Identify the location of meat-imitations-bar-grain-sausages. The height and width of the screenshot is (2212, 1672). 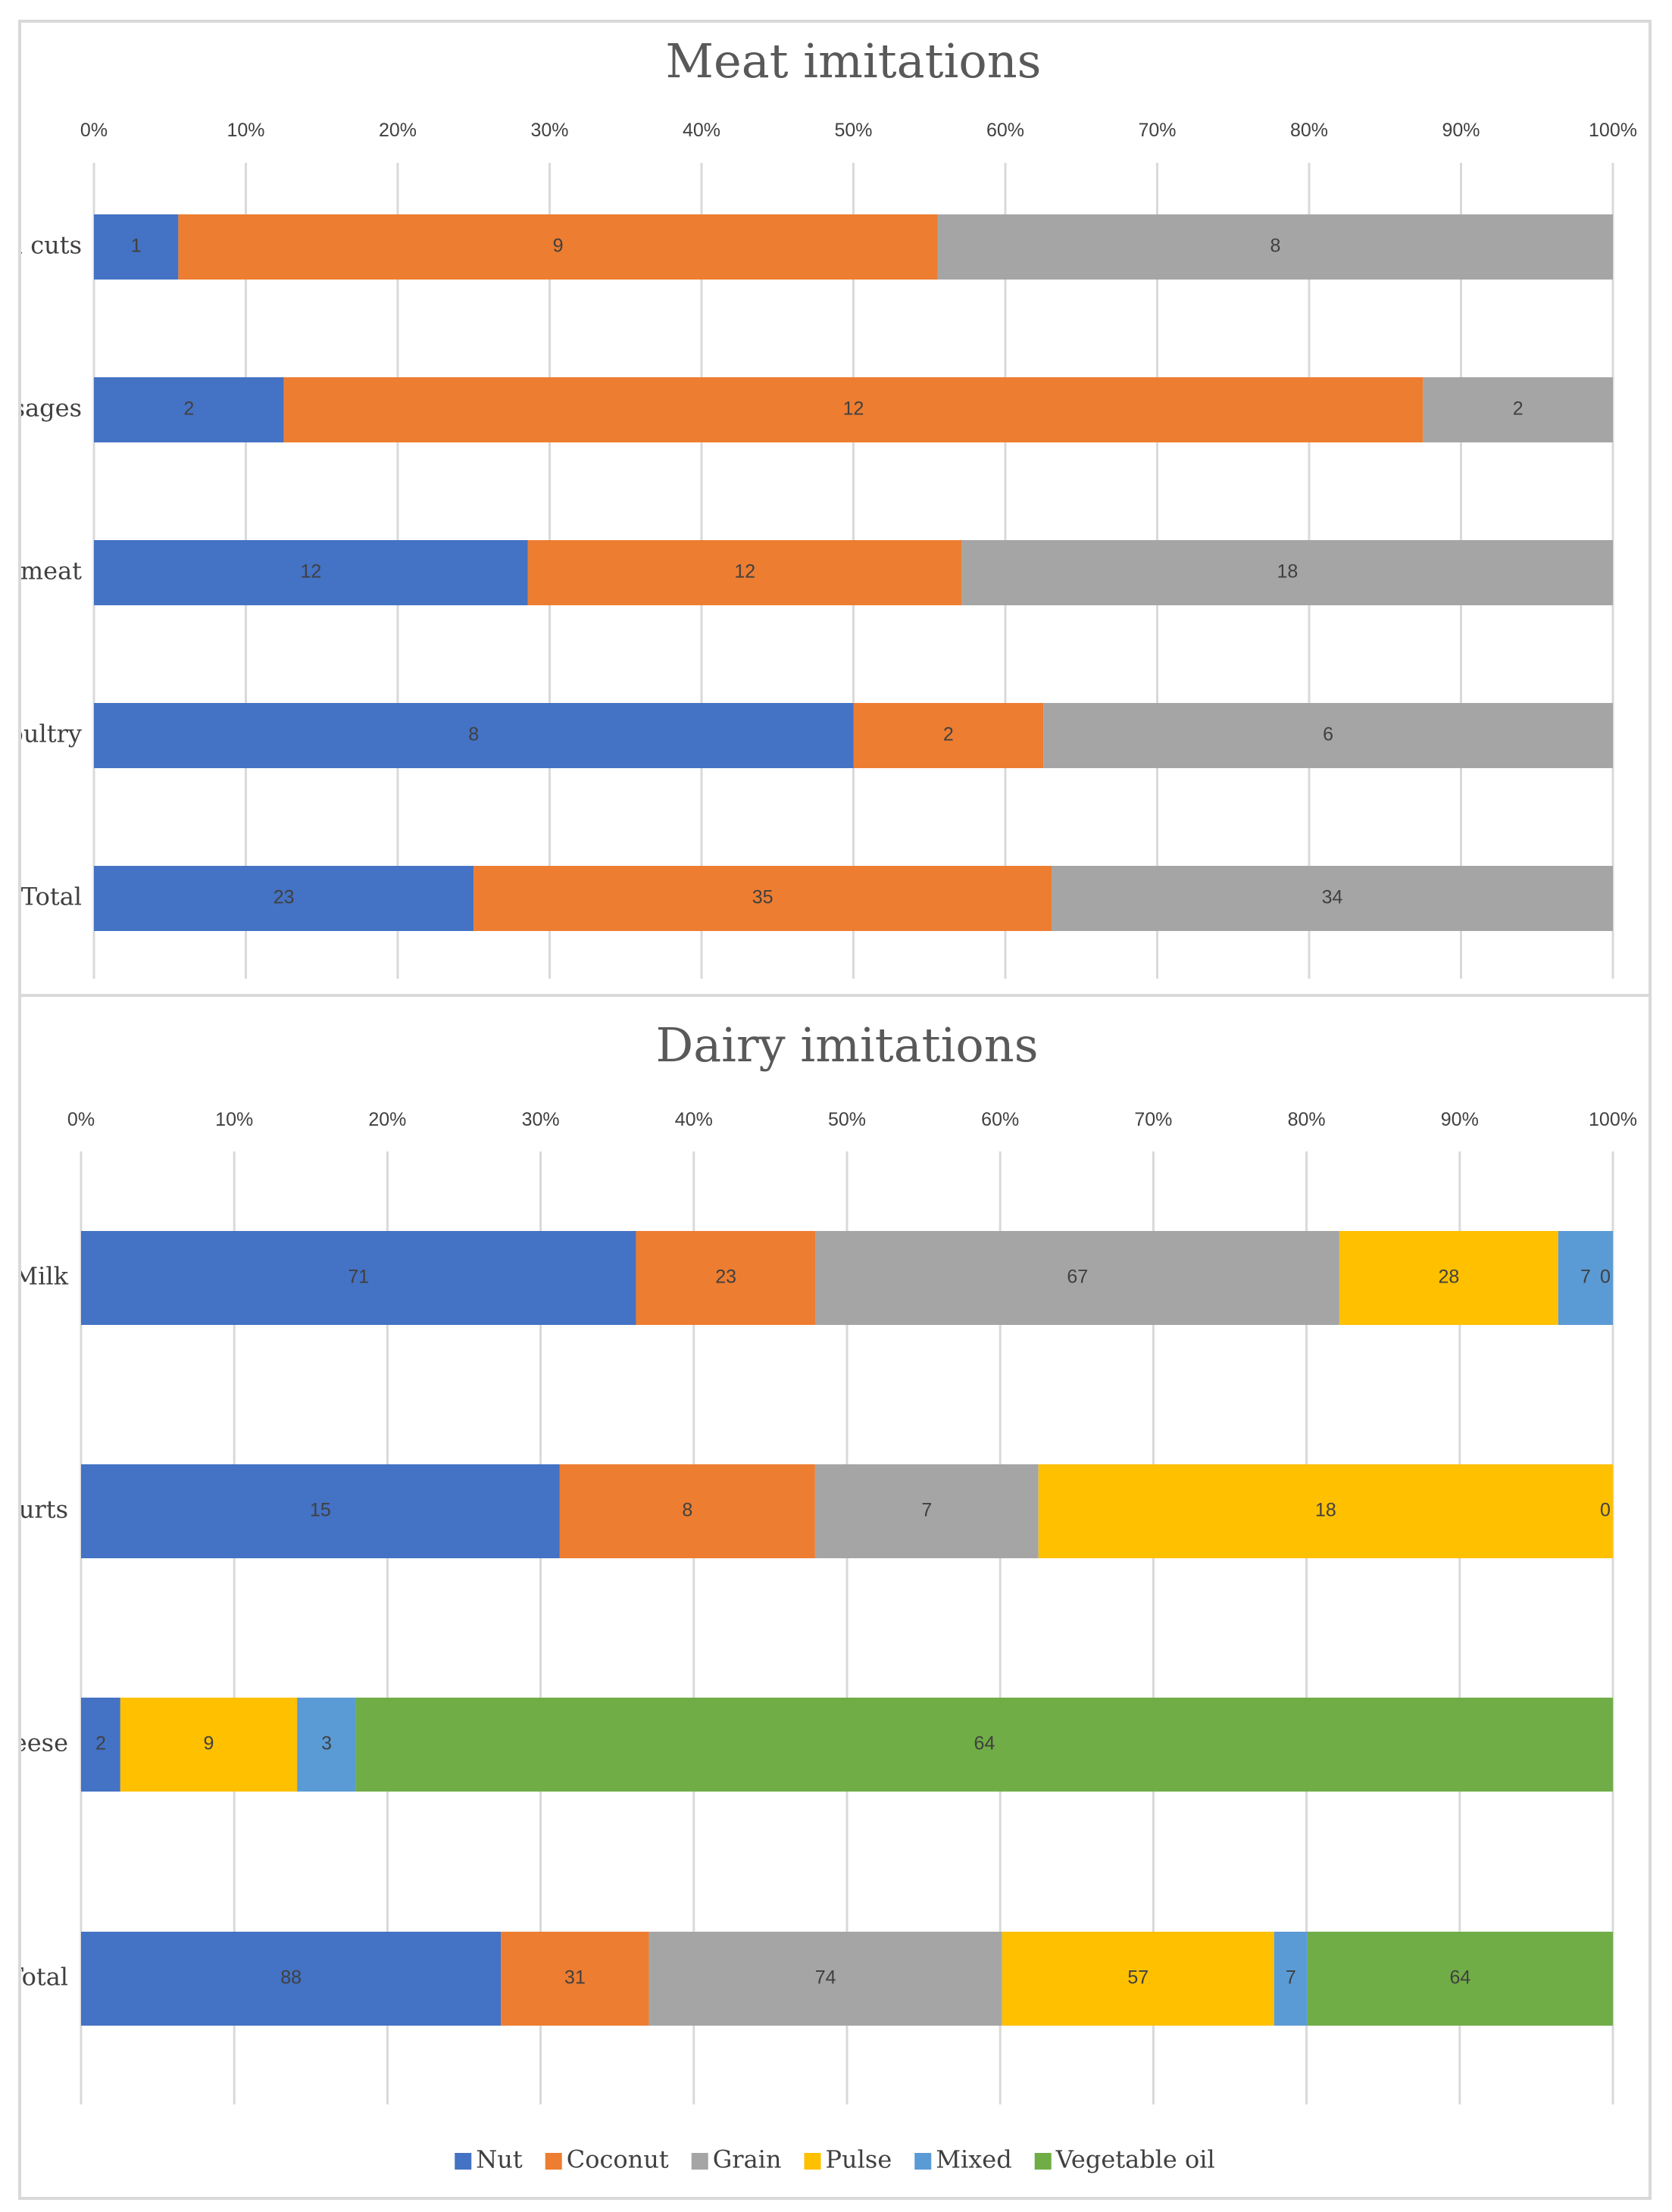
(1518, 409).